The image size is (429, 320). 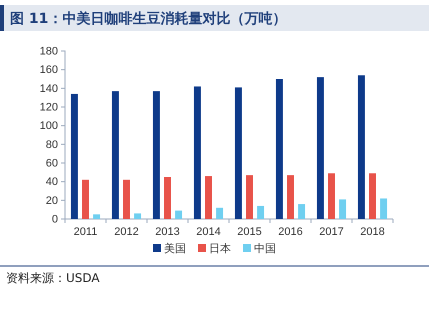 I want to click on x-tick-label: 2011, so click(x=86, y=232).